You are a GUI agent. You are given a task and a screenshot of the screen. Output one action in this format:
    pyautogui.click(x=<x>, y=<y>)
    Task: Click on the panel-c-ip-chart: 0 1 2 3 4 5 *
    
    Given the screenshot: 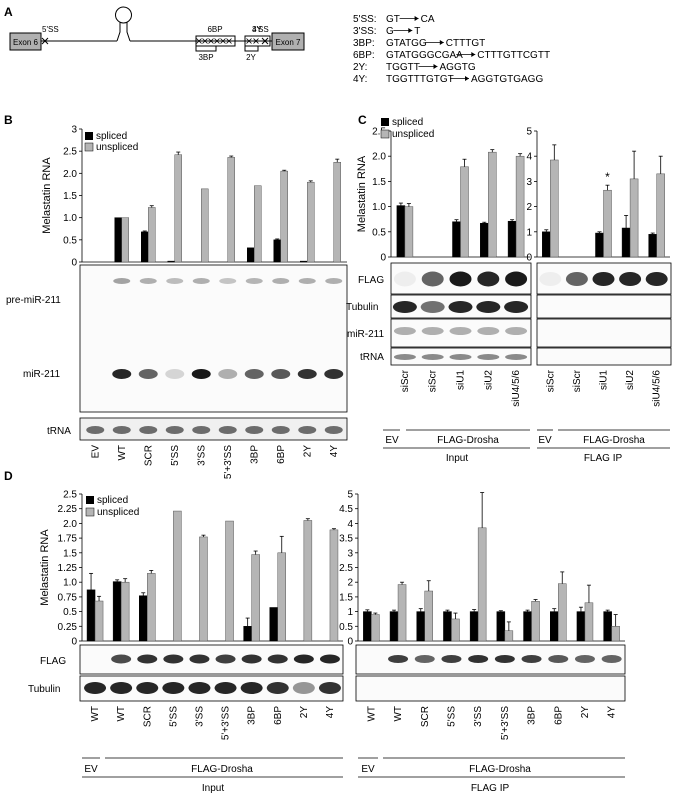 What is the action you would take?
    pyautogui.click(x=598, y=195)
    